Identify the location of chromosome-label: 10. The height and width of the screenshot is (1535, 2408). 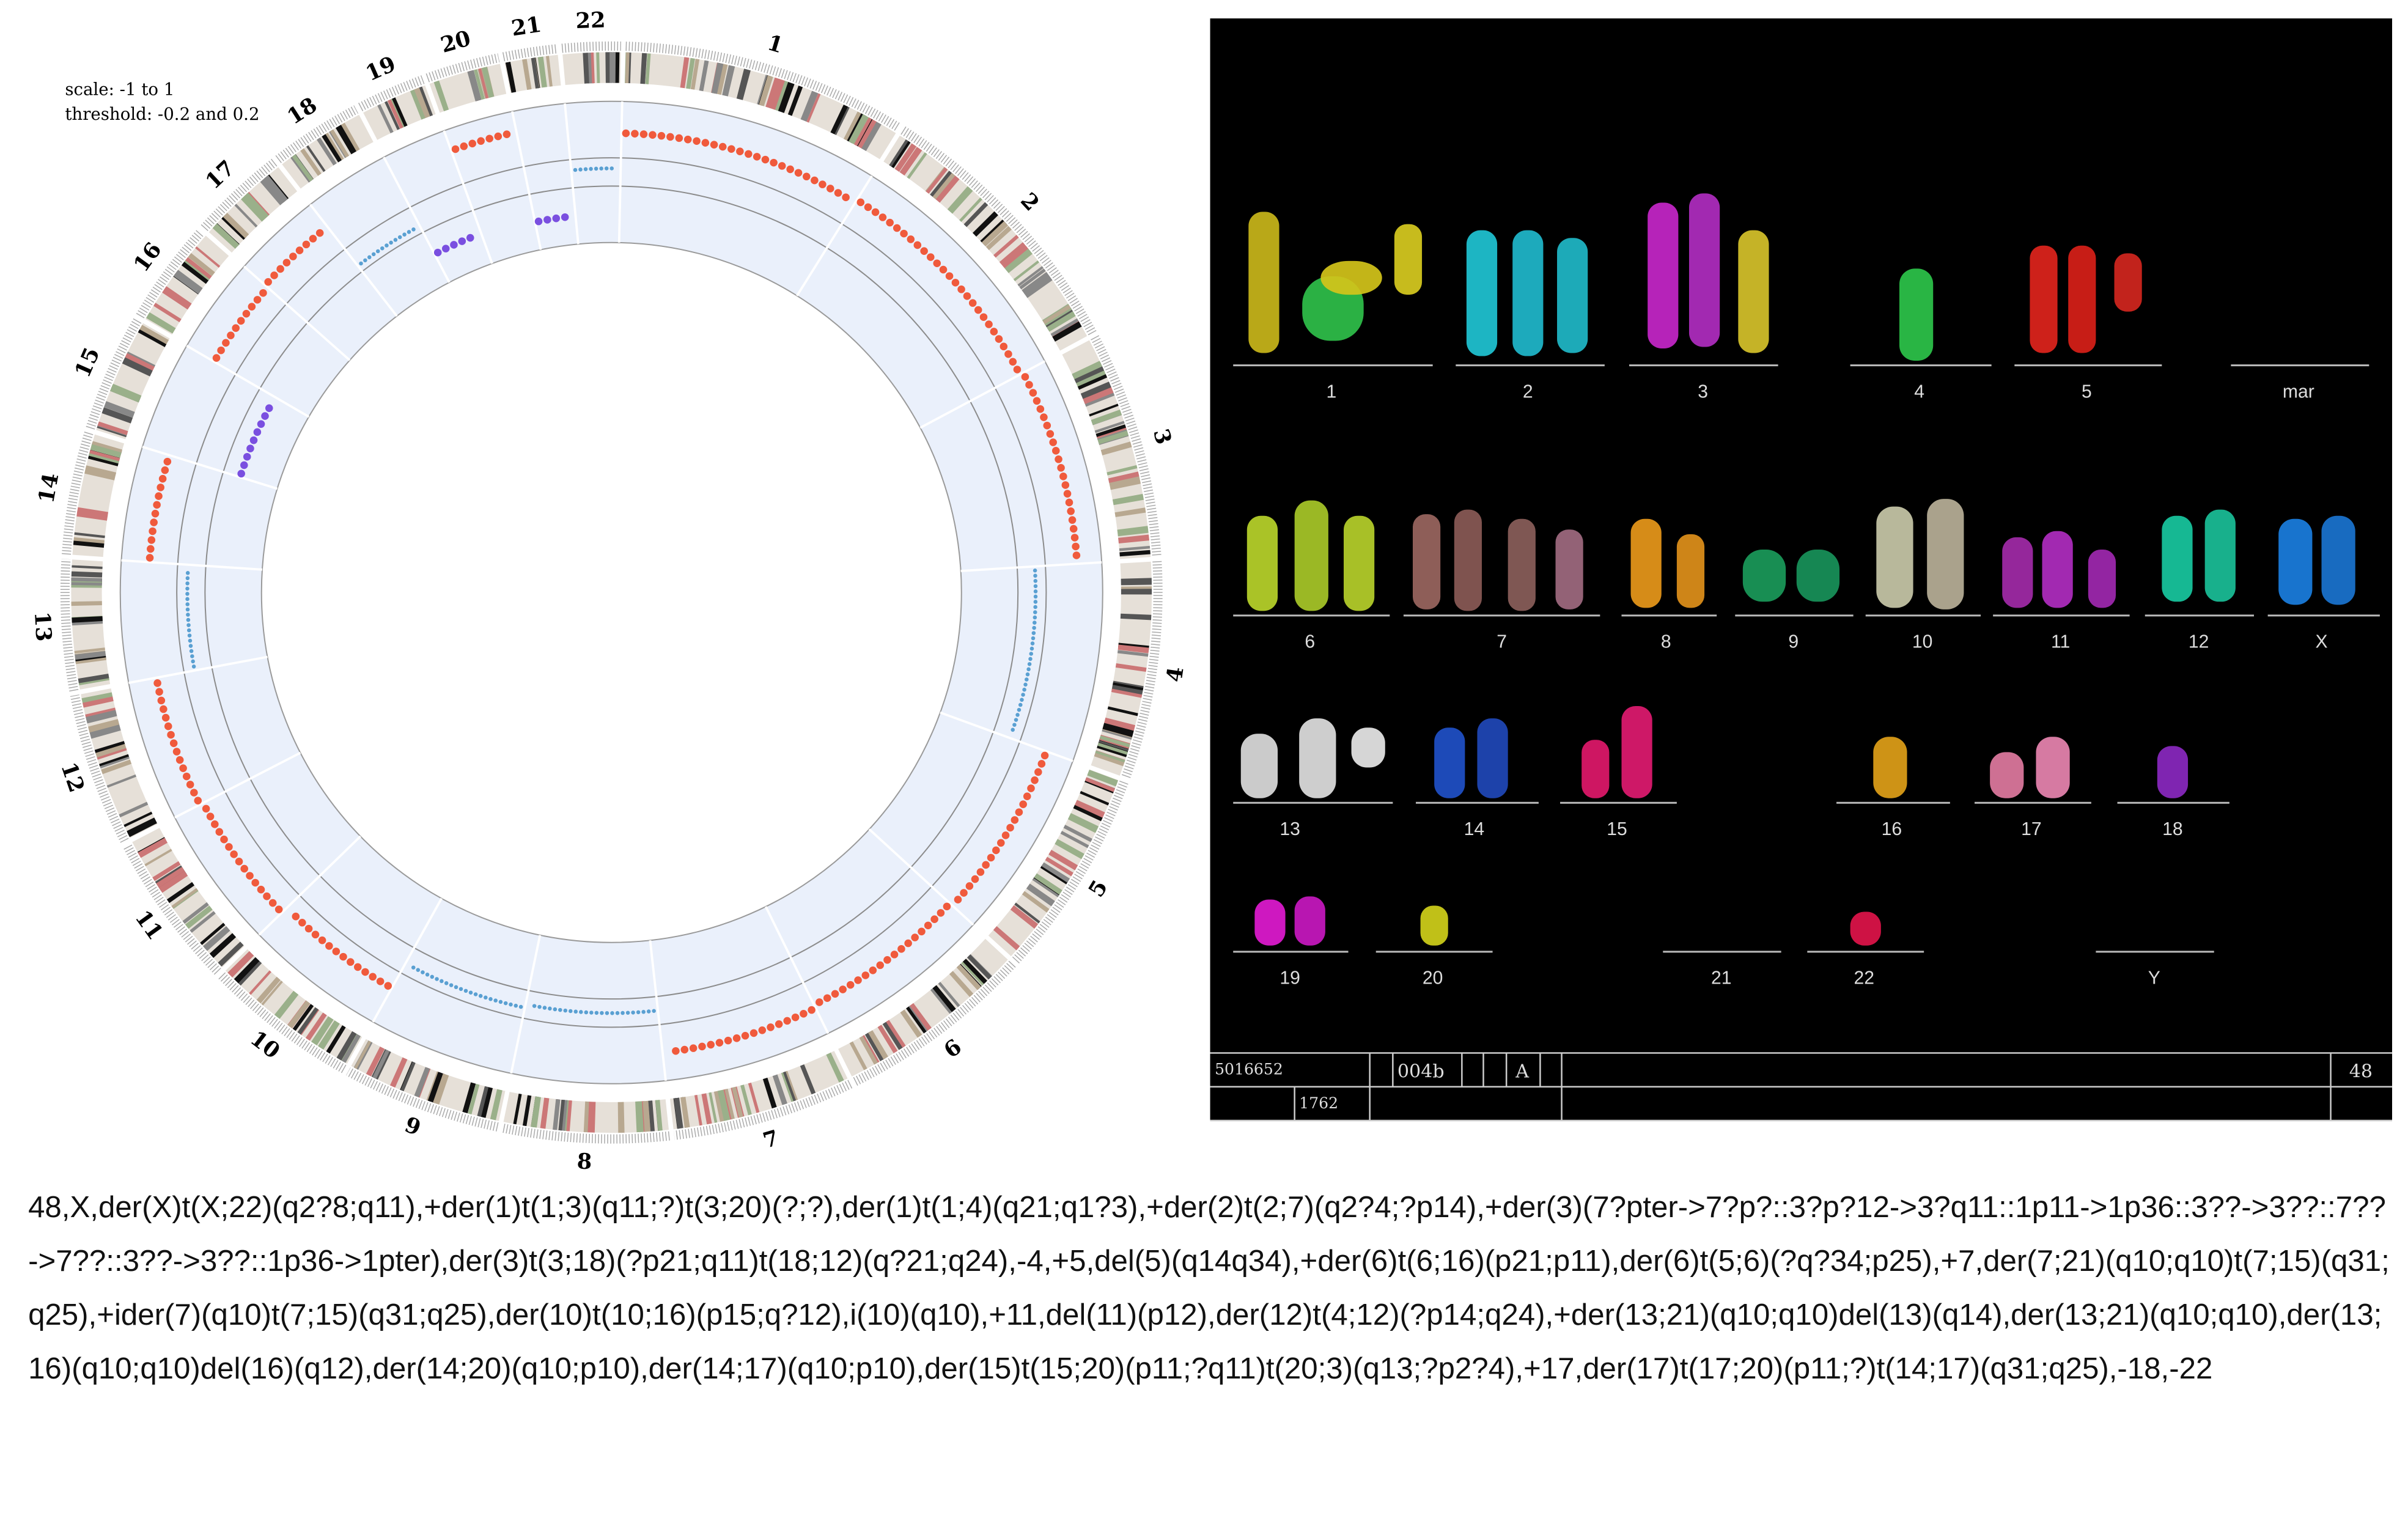
(265, 1045).